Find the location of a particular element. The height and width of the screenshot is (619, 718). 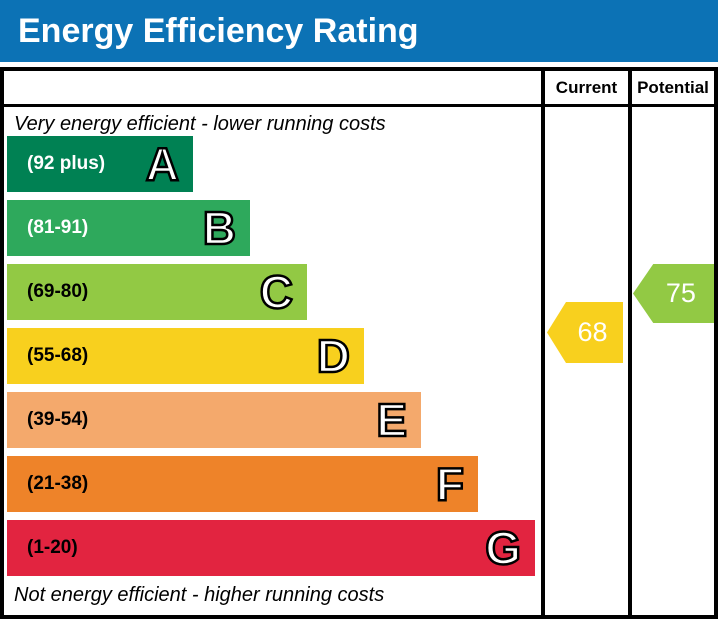

header-spacer is located at coordinates (272, 89).